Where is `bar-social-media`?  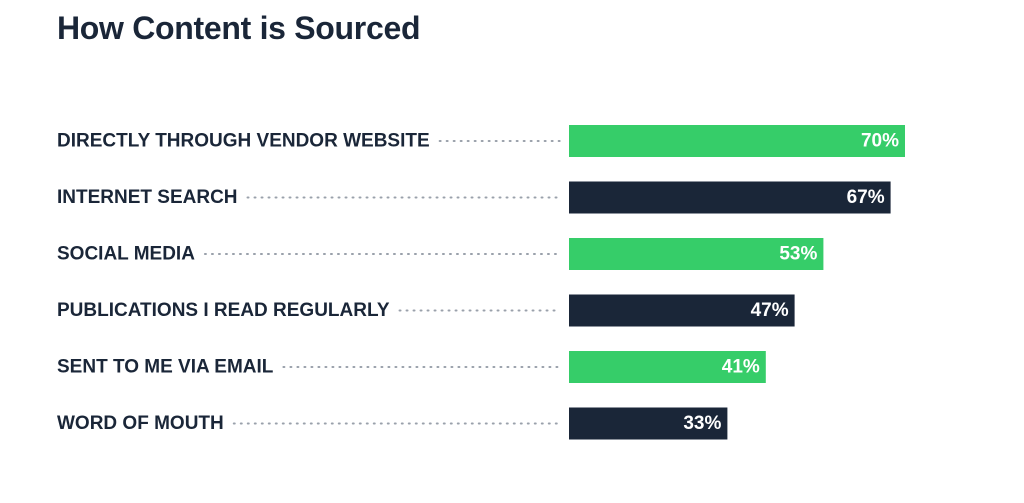
bar-social-media is located at coordinates (696, 254).